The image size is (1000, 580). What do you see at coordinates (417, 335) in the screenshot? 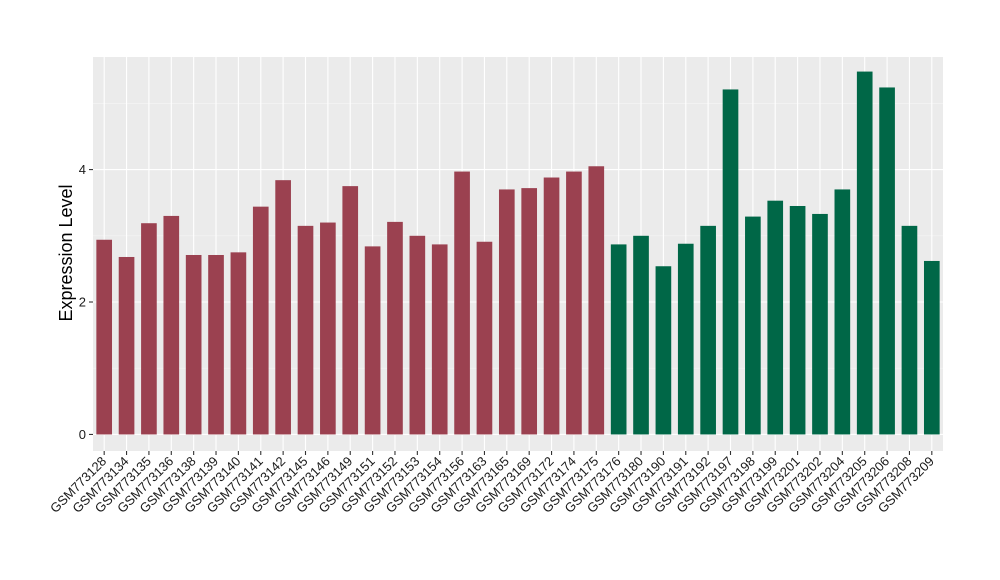
I see `bar-GSM773153` at bounding box center [417, 335].